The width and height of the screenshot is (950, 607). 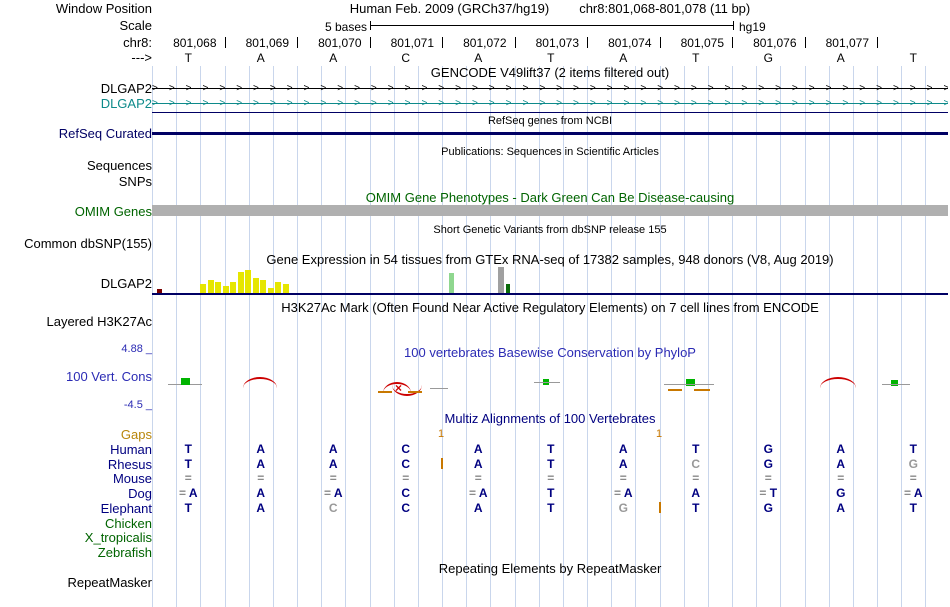 I want to click on assembly-title: Human Feb. 2009 (GRCh37/hg19), so click(x=449, y=8).